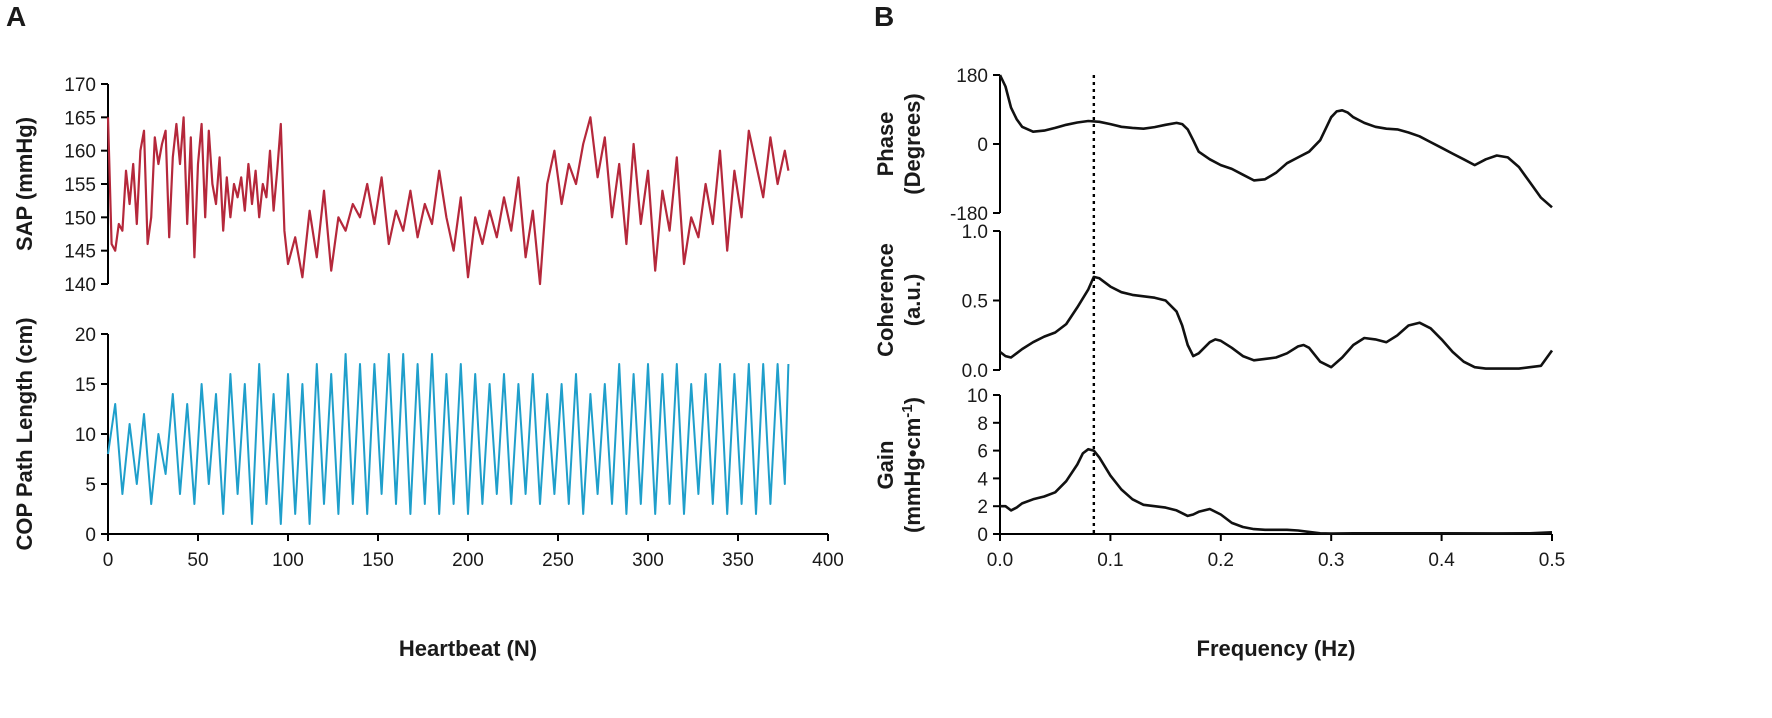  What do you see at coordinates (85, 385) in the screenshot?
I see `y-tick-label: 15` at bounding box center [85, 385].